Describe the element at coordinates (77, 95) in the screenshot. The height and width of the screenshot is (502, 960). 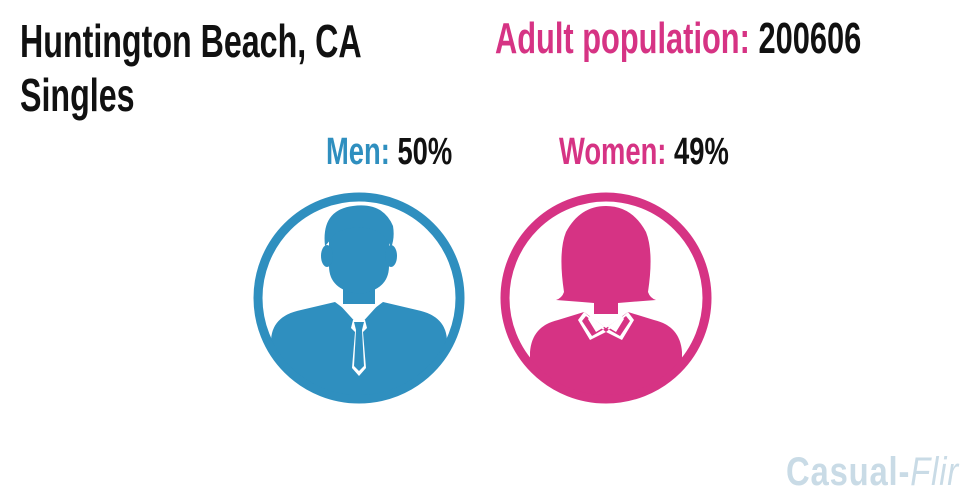
I see `title-subtitle: Singles` at that location.